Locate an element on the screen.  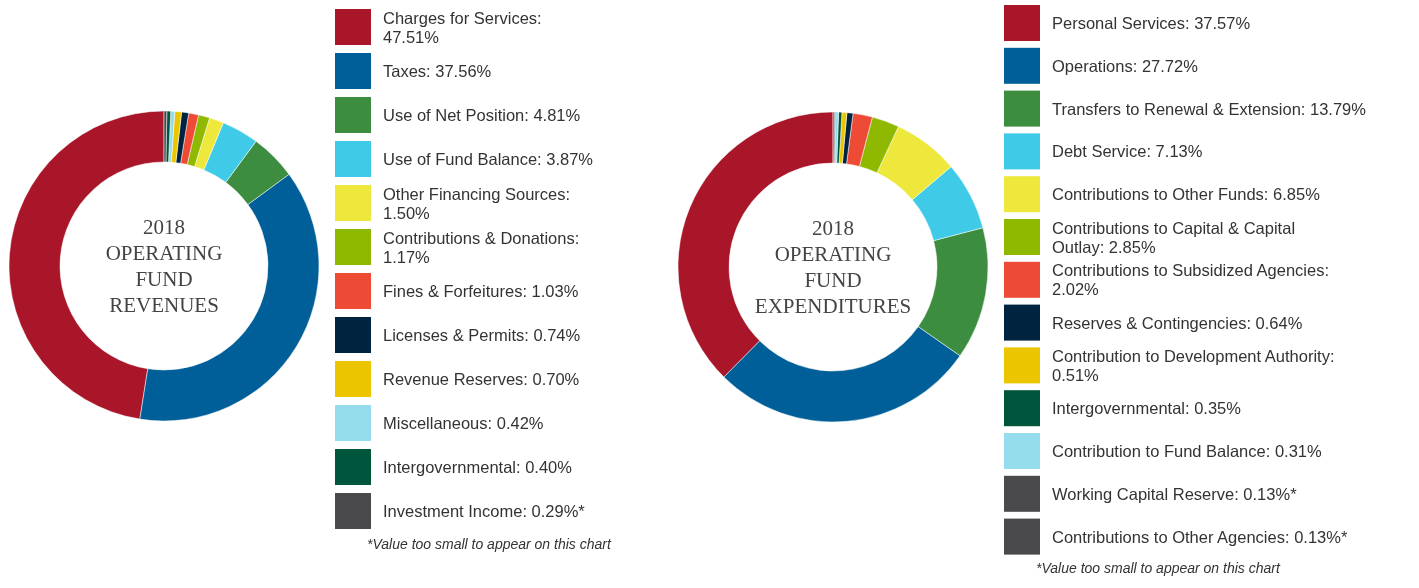
legend-label: Contributions & Donations: 1.17% is located at coordinates (481, 247).